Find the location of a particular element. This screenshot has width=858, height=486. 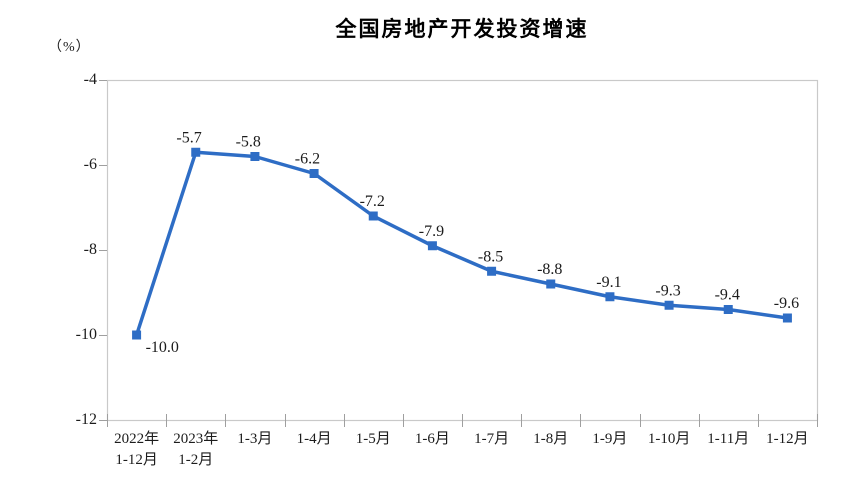

x-axis-tick-label: 1-4月 is located at coordinates (314, 439).